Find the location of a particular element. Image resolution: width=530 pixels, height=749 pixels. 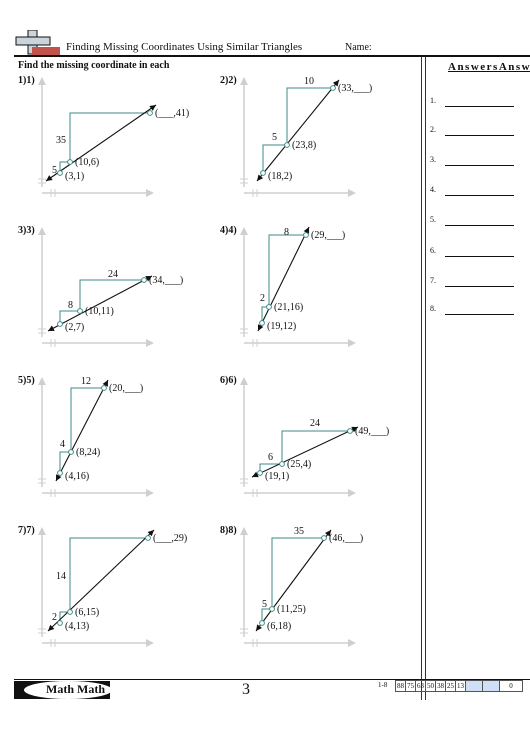

score-cell is located at coordinates (490, 686).